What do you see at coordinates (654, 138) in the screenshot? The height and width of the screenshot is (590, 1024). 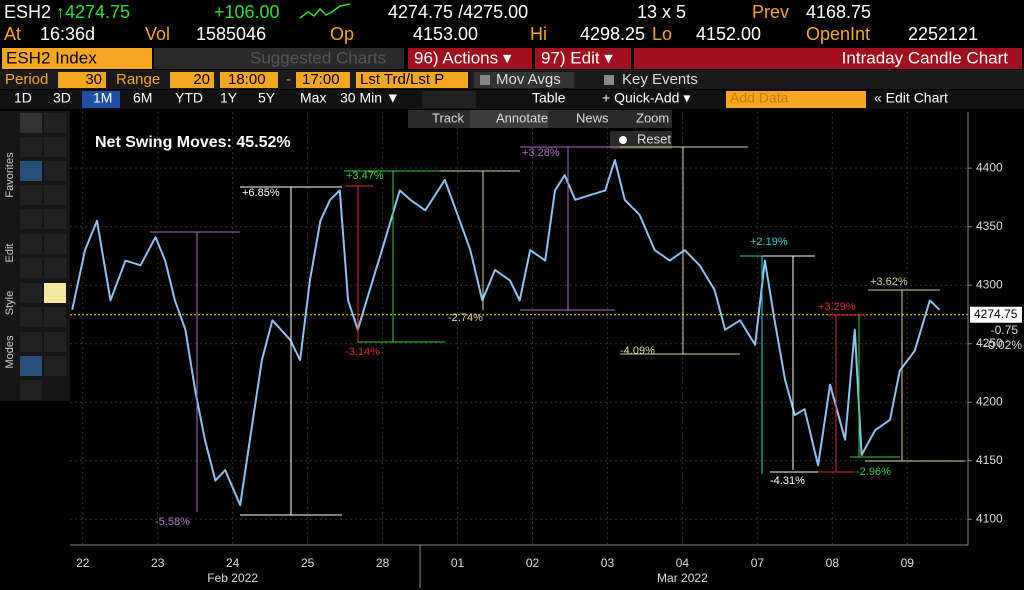 I see `reset: Reset` at bounding box center [654, 138].